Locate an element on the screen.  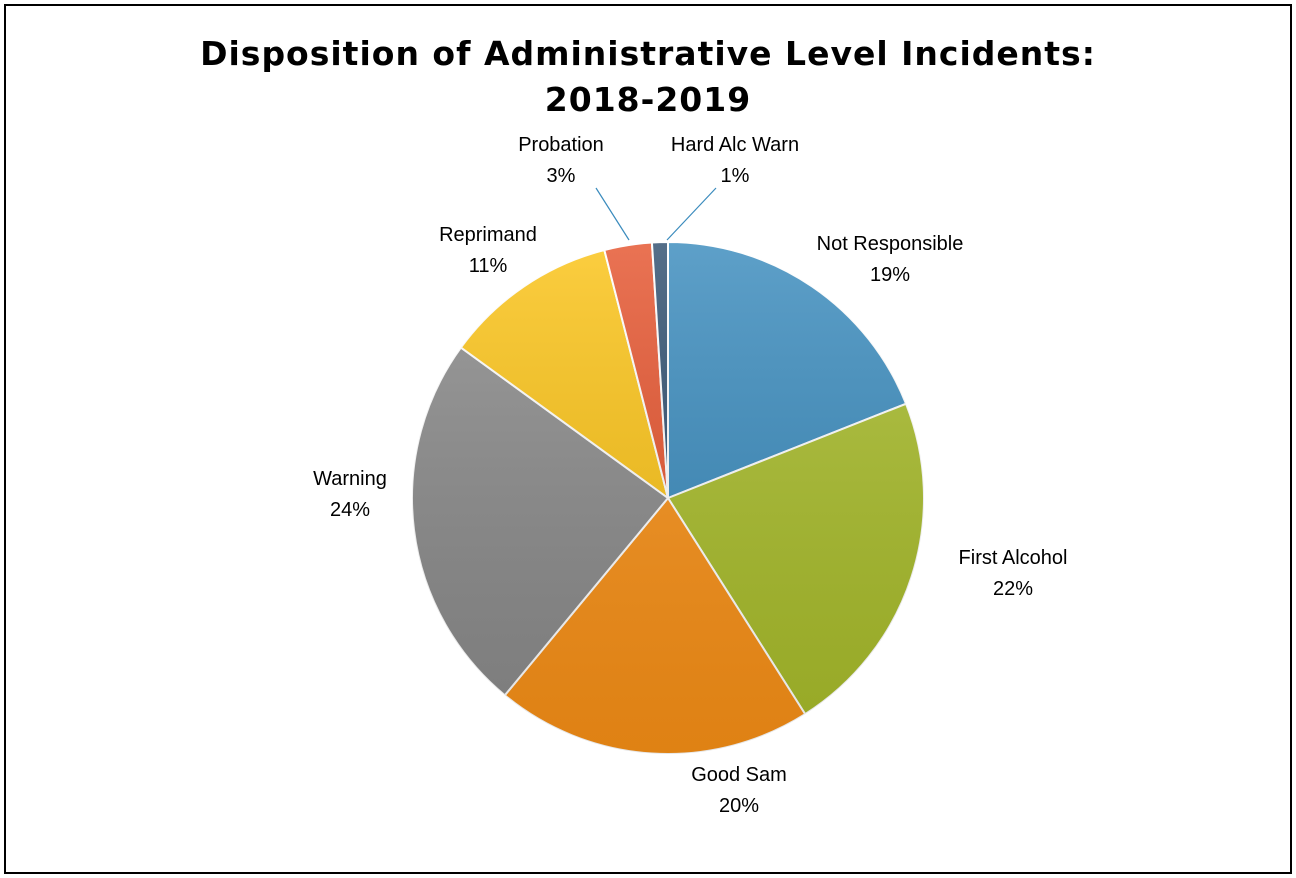
chart-title-line-2: 2018-2019 is located at coordinates (648, 99).